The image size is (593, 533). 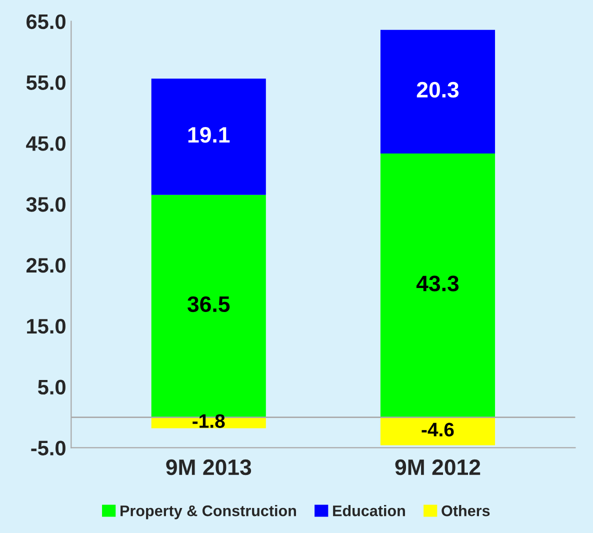 I want to click on data-label: -4.6, so click(x=438, y=429).